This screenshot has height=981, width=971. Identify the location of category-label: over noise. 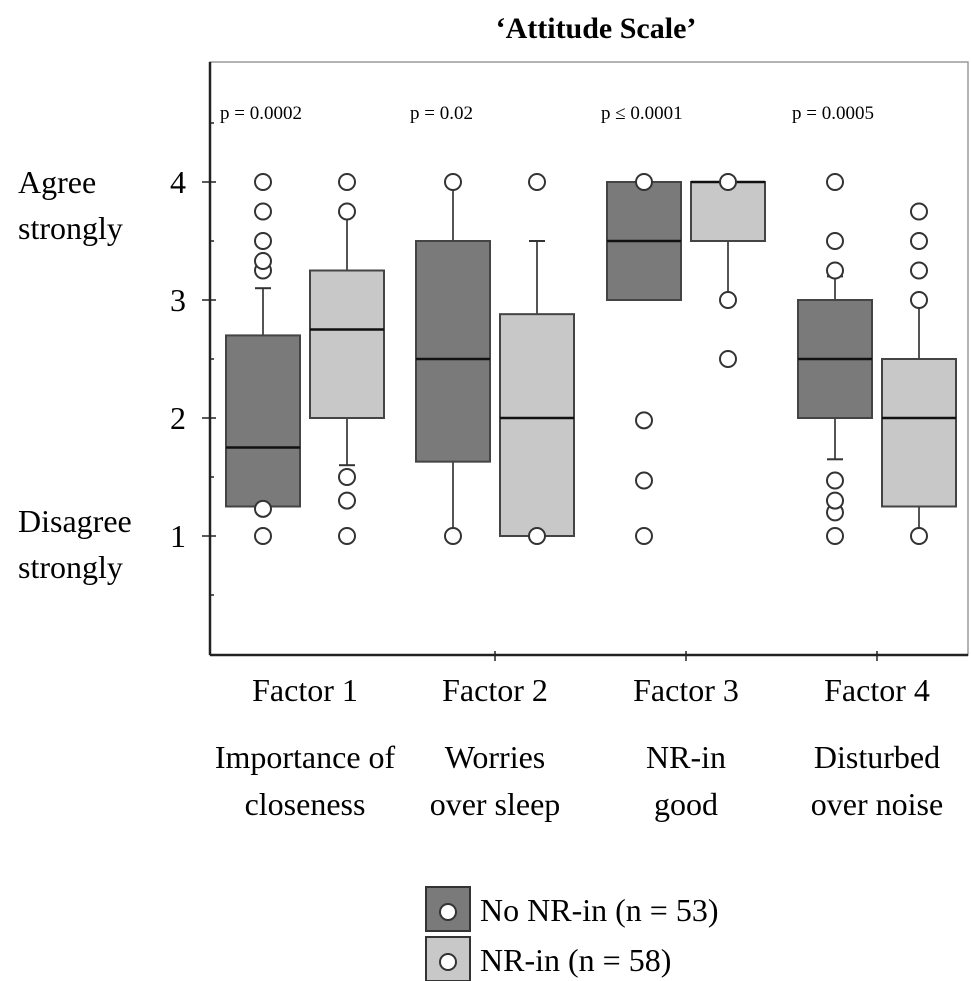
(877, 804).